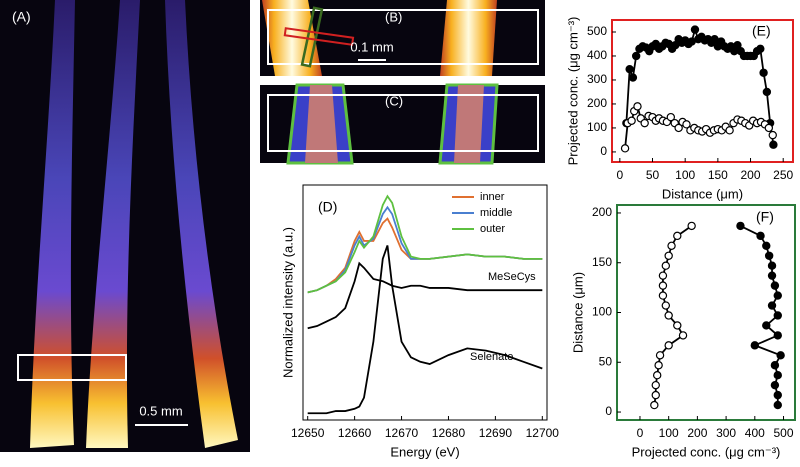  What do you see at coordinates (653, 175) in the screenshot?
I see `x-tick-label: 50` at bounding box center [653, 175].